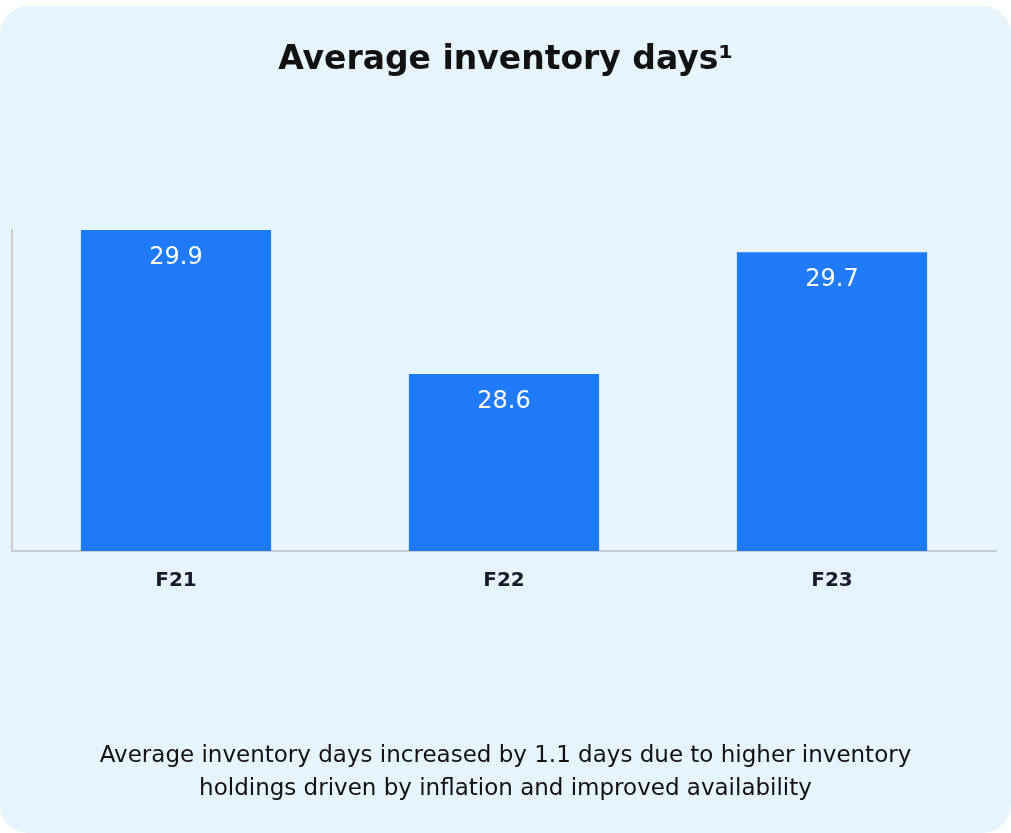 The image size is (1011, 833). I want to click on chart-title: Average inventory days¹, so click(505, 57).